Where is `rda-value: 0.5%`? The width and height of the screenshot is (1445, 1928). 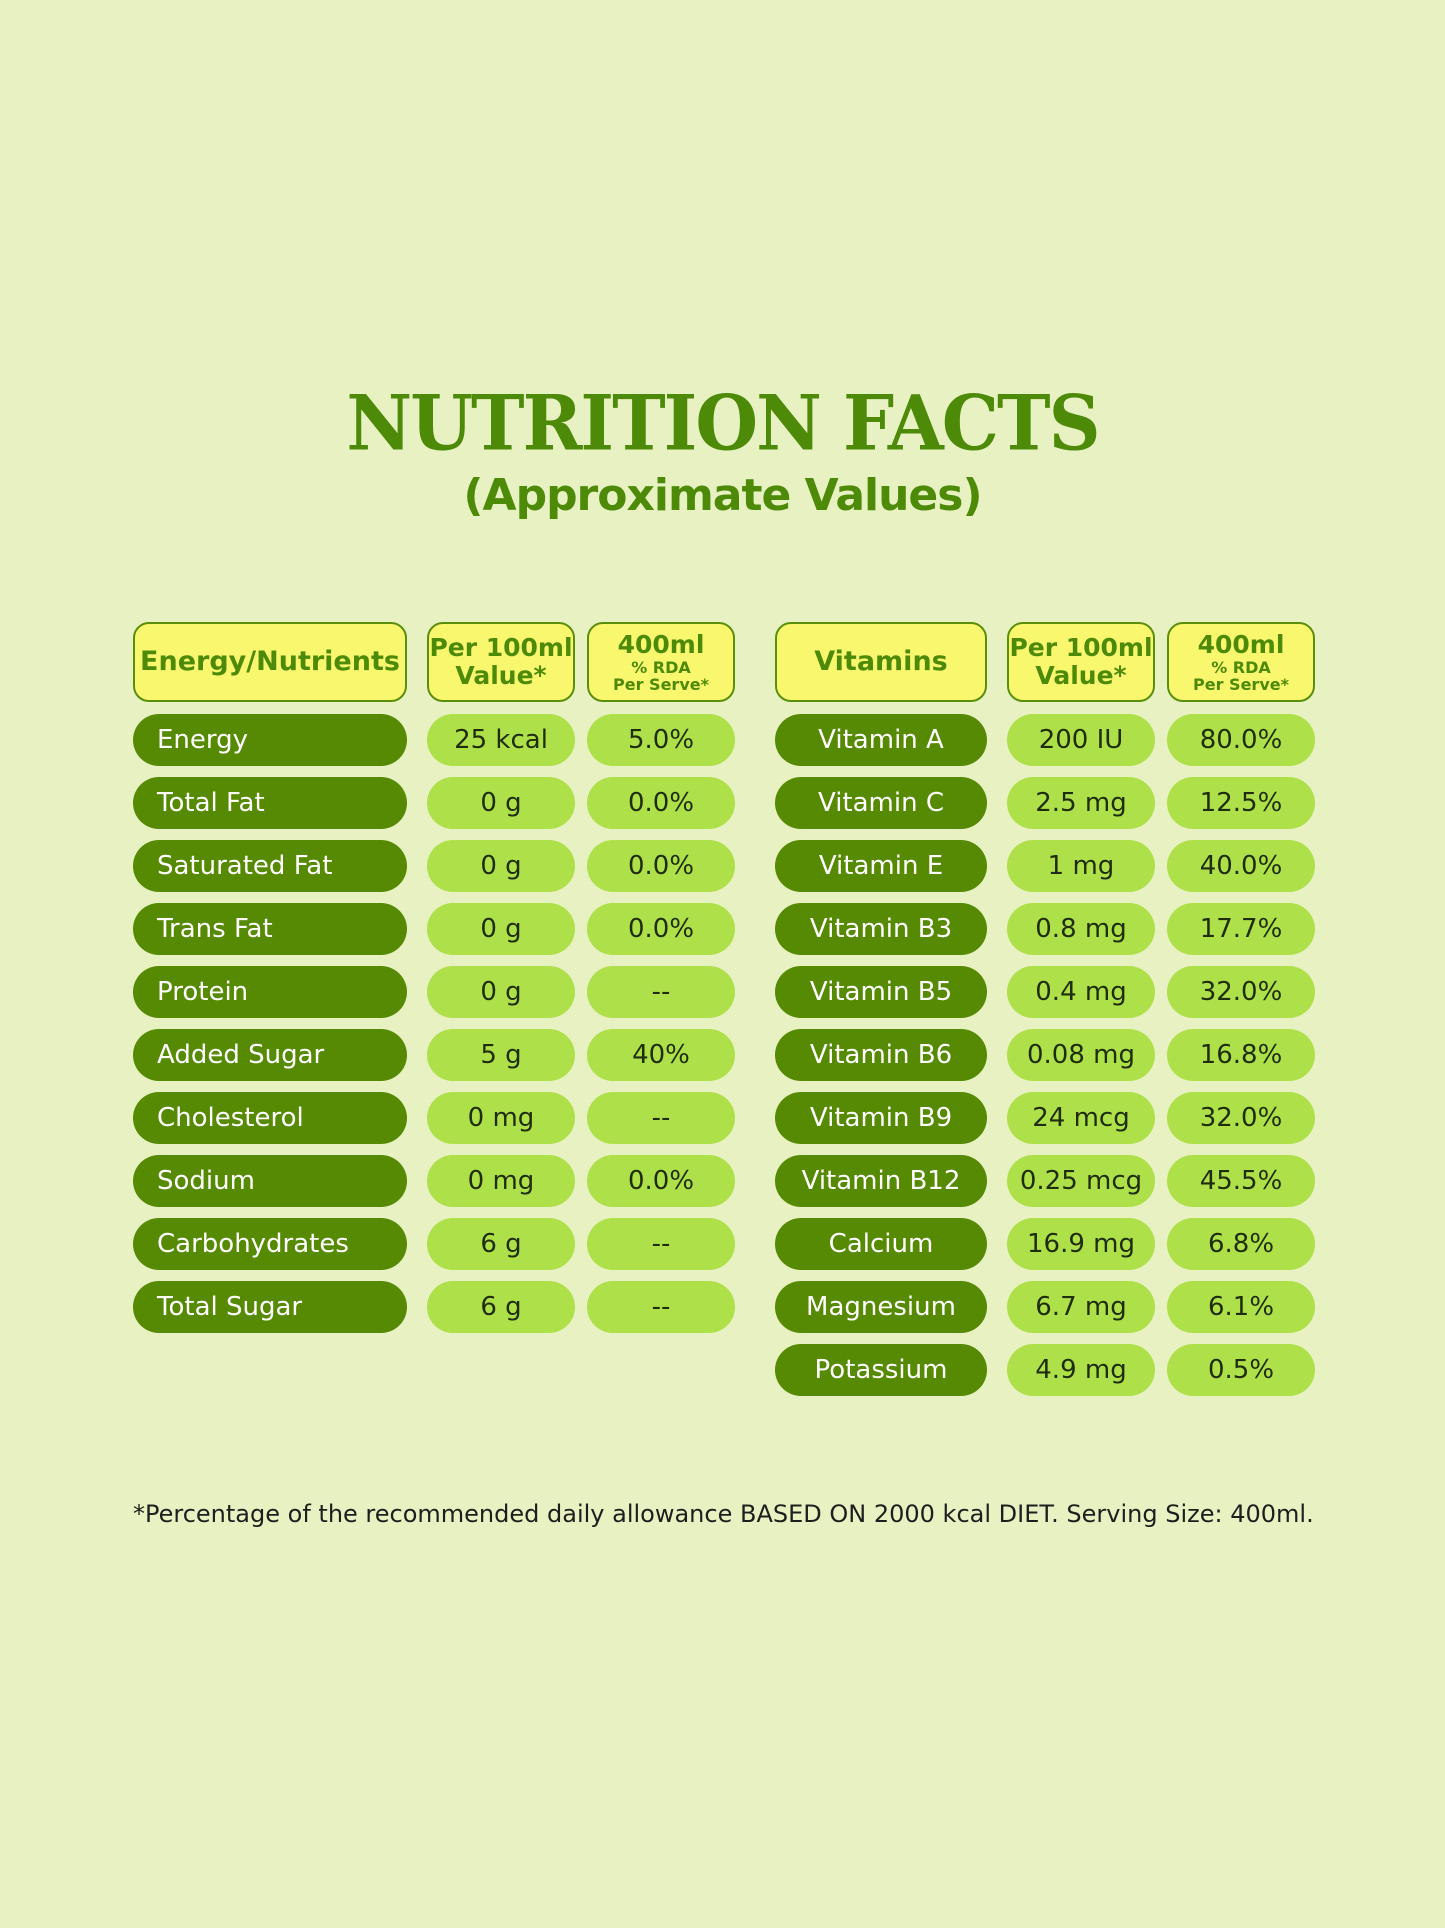
rda-value: 0.5% is located at coordinates (1241, 1370).